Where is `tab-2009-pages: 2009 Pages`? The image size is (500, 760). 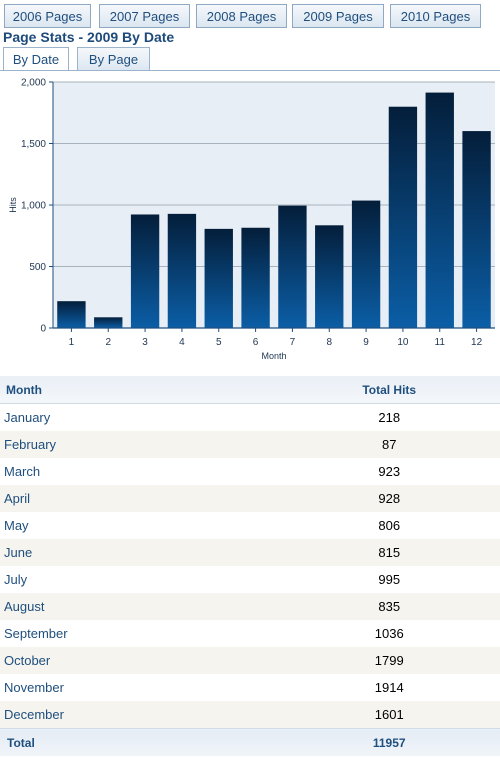
tab-2009-pages: 2009 Pages is located at coordinates (338, 16).